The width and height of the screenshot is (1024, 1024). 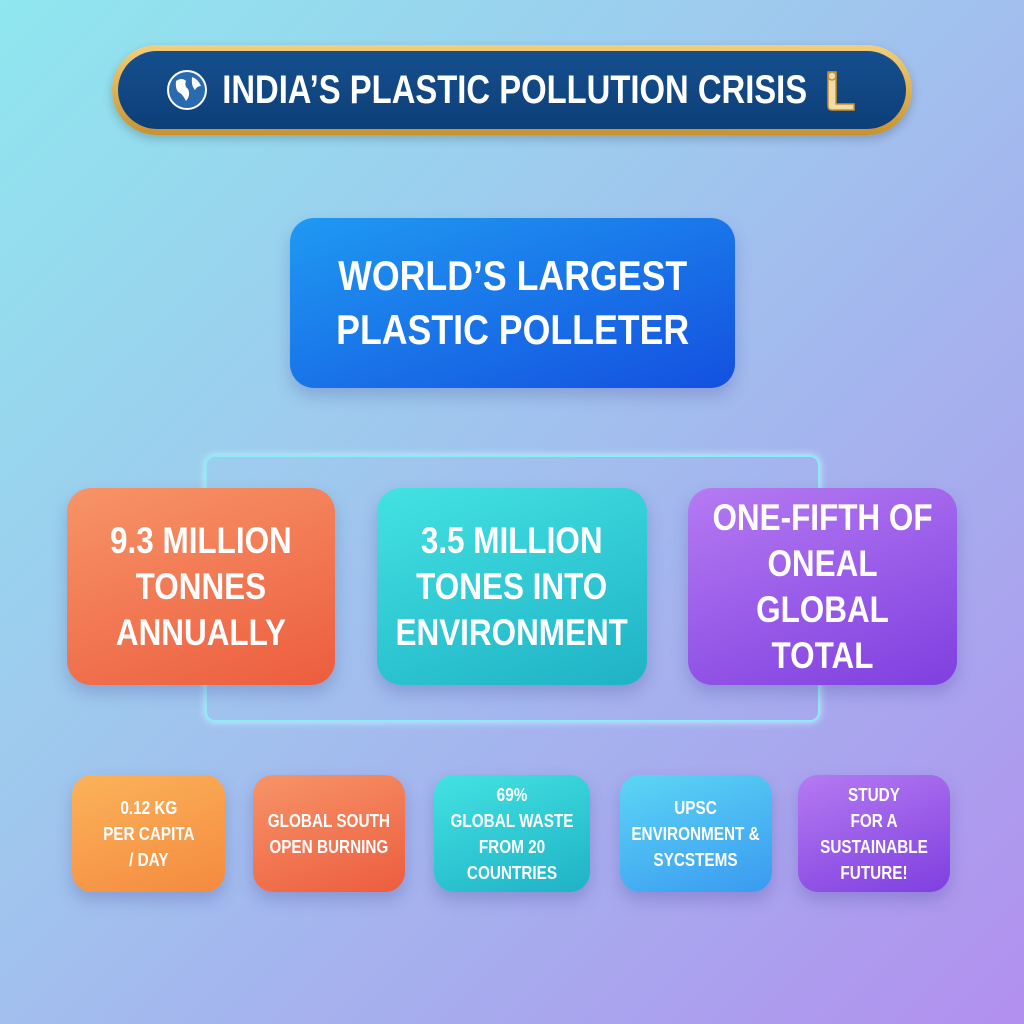 I want to click on main-heading-box: WORLD’S LARGEST PLASTIC POLLETER, so click(x=512, y=303).